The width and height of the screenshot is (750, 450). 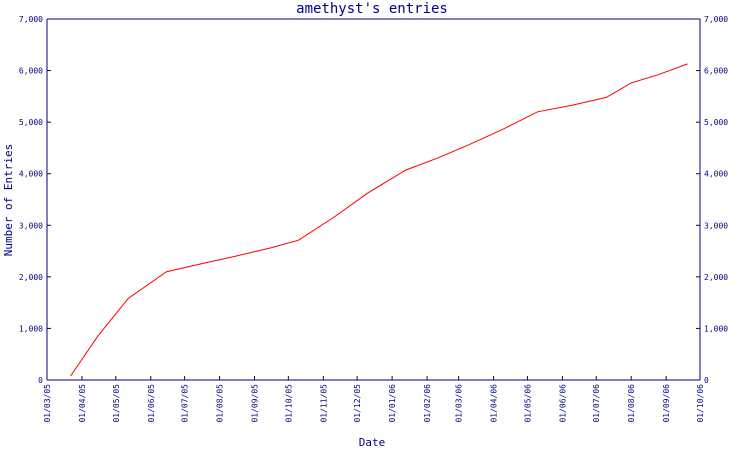 What do you see at coordinates (427, 403) in the screenshot?
I see `x-tick-label: 01/02/06` at bounding box center [427, 403].